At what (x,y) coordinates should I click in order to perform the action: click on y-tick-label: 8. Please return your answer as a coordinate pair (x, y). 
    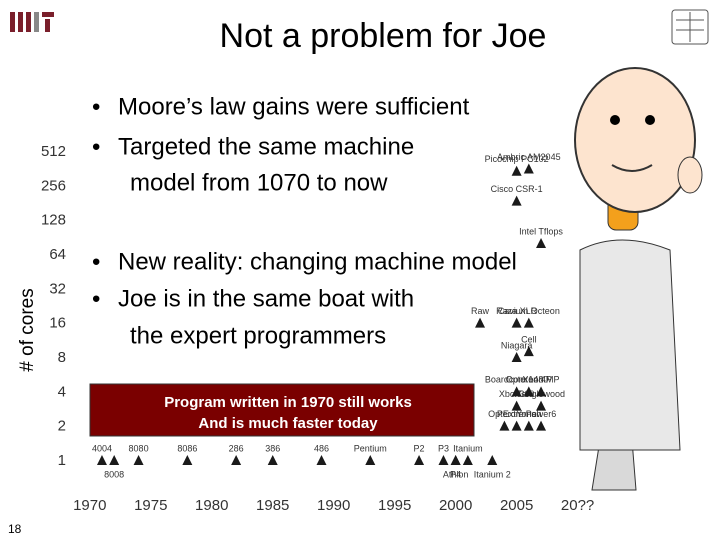
    Looking at the image, I should click on (62, 357).